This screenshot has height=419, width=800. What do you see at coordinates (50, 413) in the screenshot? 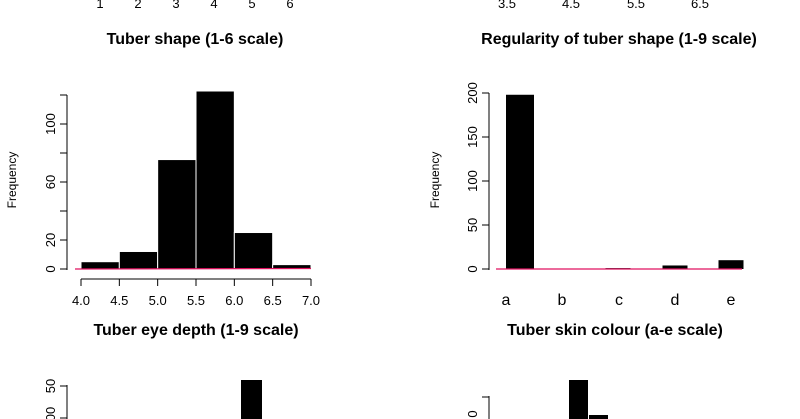
I see `y-tick-label: 00` at bounding box center [50, 413].